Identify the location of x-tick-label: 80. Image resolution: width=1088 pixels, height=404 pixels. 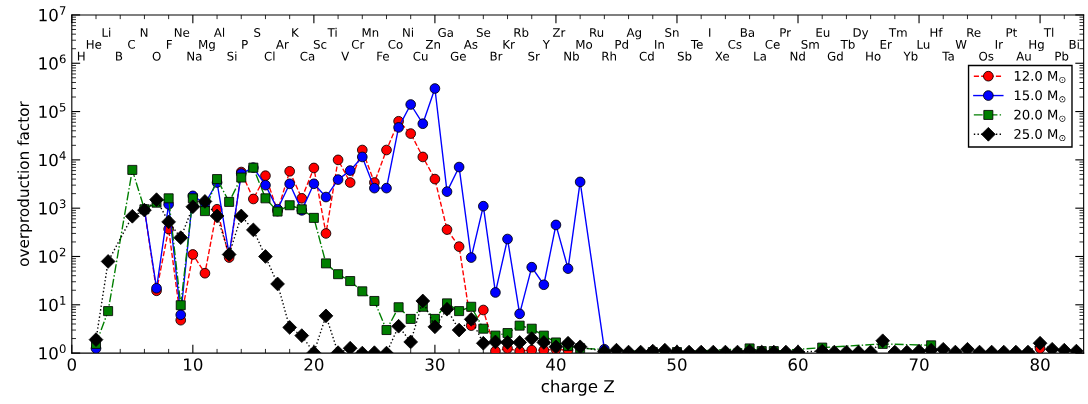
(1040, 364).